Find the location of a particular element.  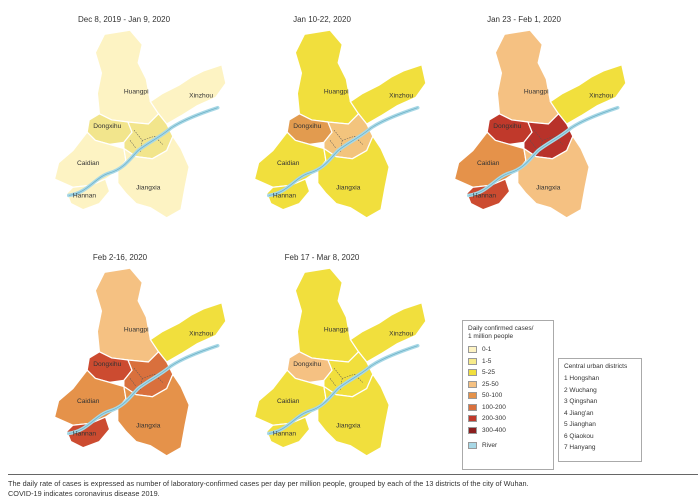

legend-item: 1-5 is located at coordinates (508, 362).